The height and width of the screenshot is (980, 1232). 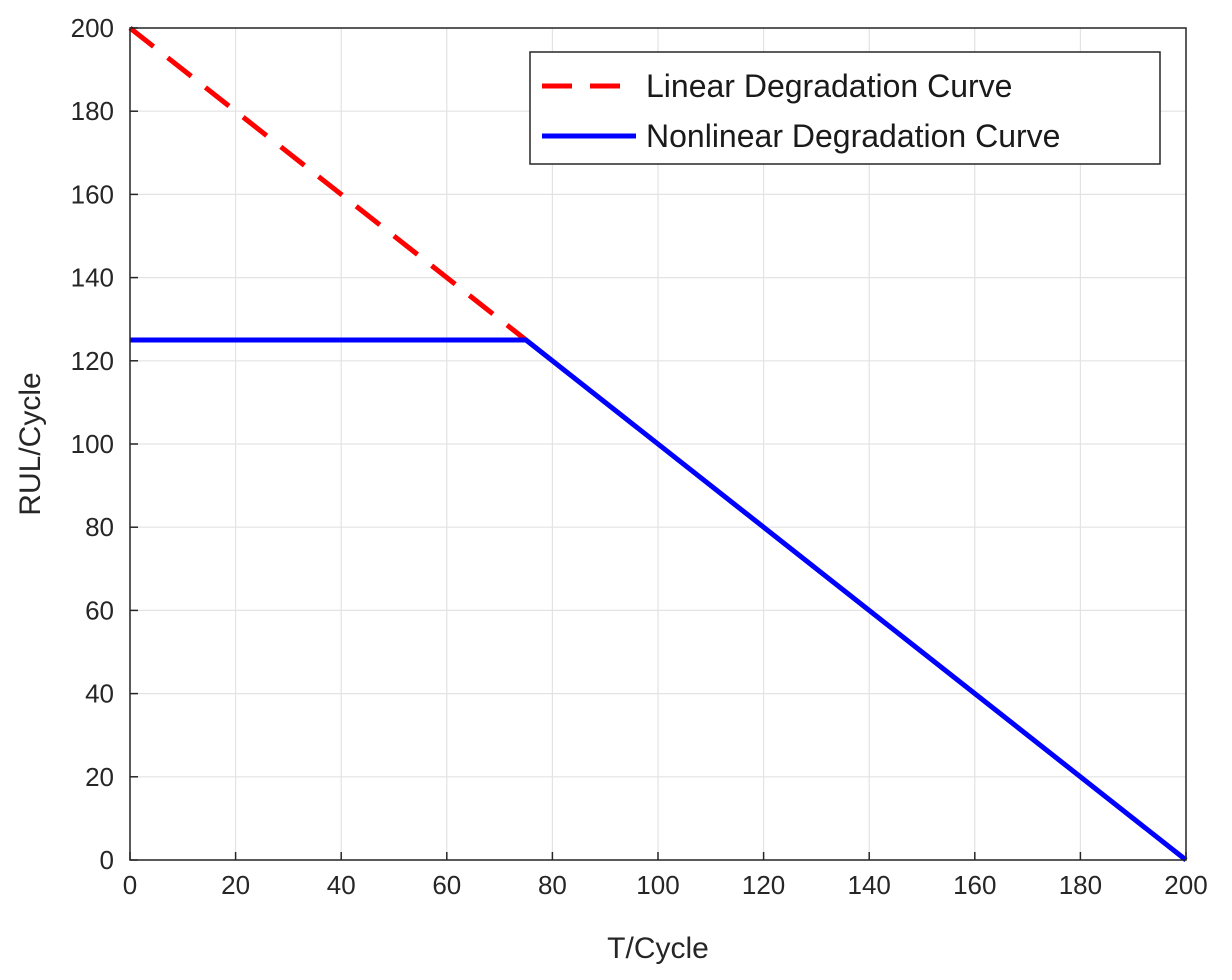 I want to click on y-tick-label: 60, so click(x=99, y=610).